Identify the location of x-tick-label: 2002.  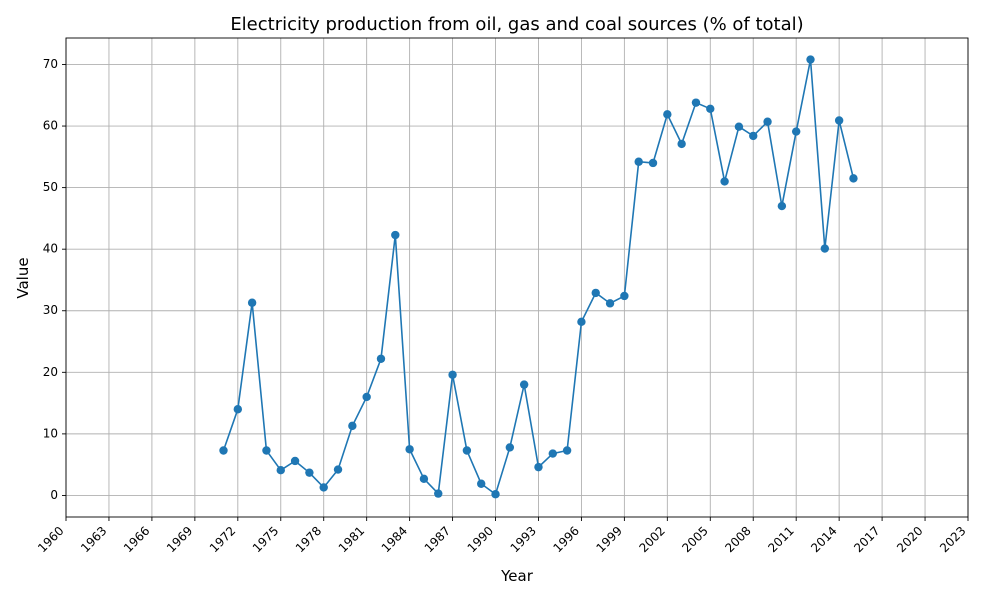
(651, 539).